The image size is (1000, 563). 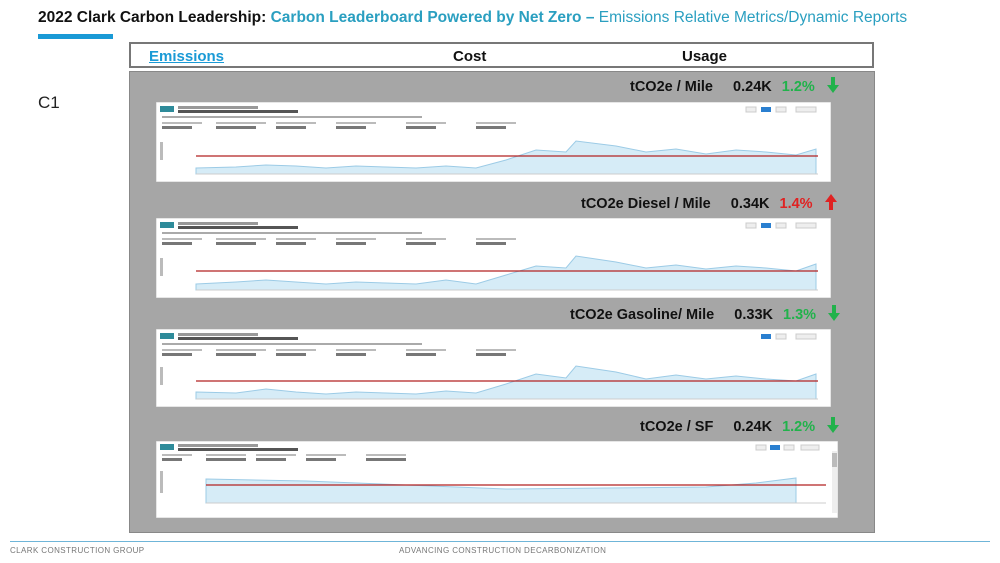 I want to click on metric-change: 1.3%, so click(x=800, y=314).